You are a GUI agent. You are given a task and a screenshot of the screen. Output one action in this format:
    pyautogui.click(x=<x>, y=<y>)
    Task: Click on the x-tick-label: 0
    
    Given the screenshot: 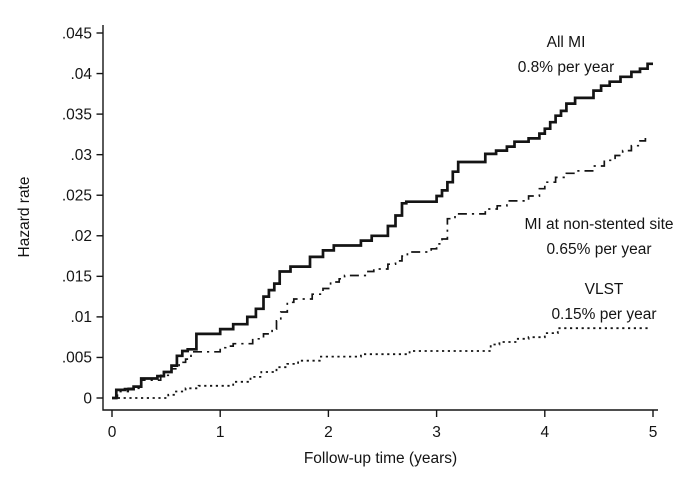 What is the action you would take?
    pyautogui.click(x=112, y=432)
    